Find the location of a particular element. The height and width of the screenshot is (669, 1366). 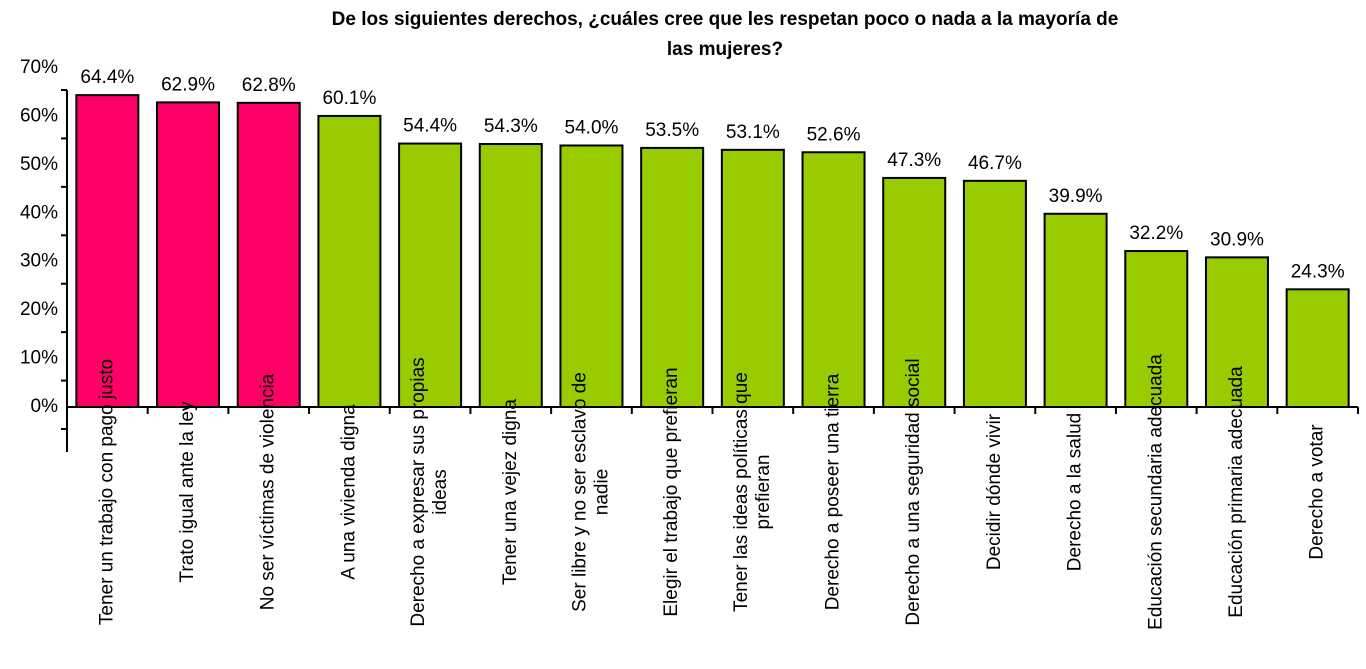

x-tick-label: Derecho a votar is located at coordinates (1317, 492).